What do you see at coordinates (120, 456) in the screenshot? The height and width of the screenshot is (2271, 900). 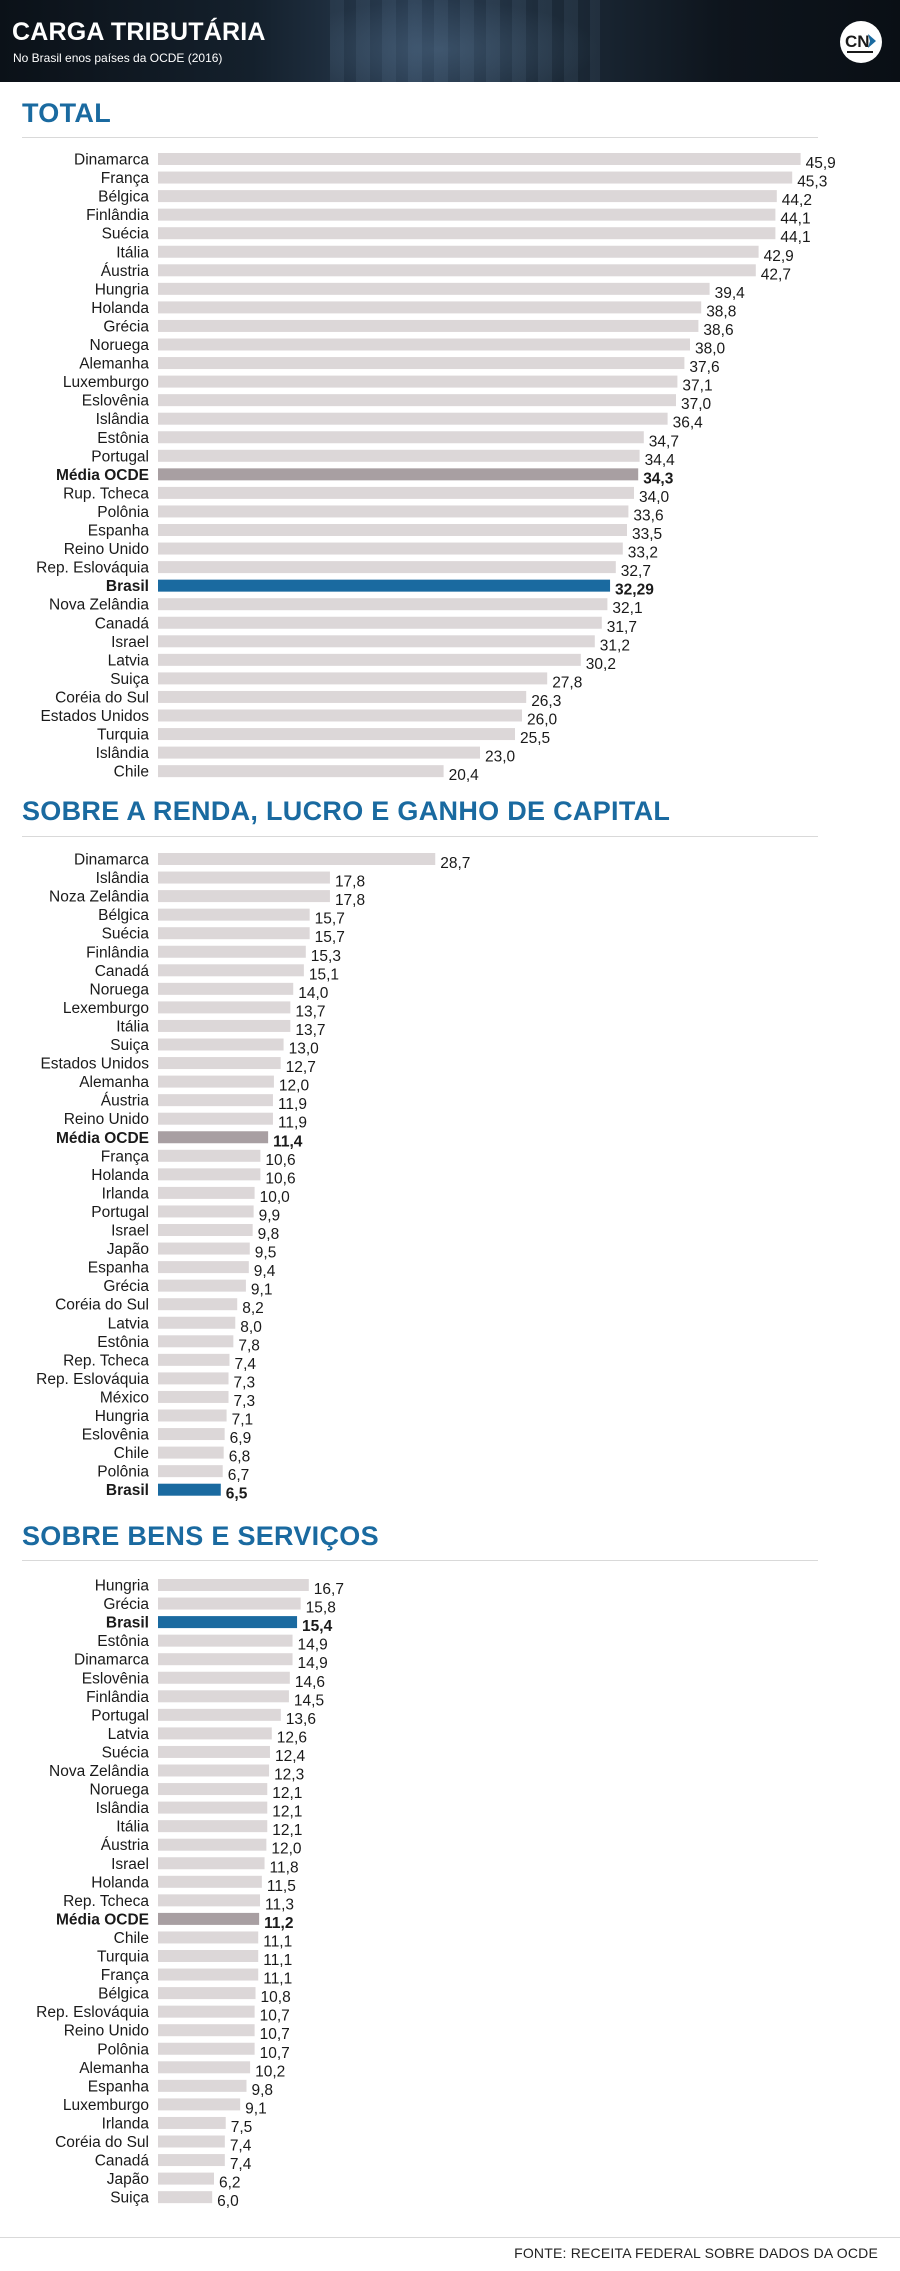 I see `category-label: Portugal` at bounding box center [120, 456].